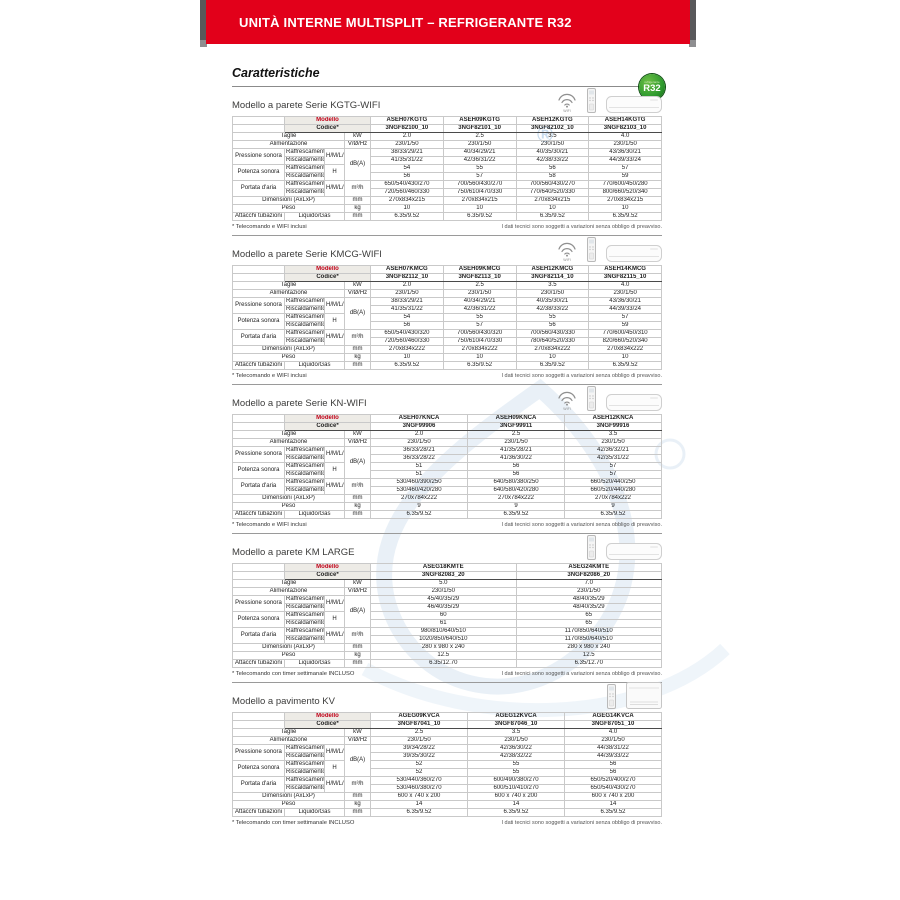 The width and height of the screenshot is (900, 900). What do you see at coordinates (288, 591) in the screenshot?
I see `row-label: Alimentazione` at bounding box center [288, 591].